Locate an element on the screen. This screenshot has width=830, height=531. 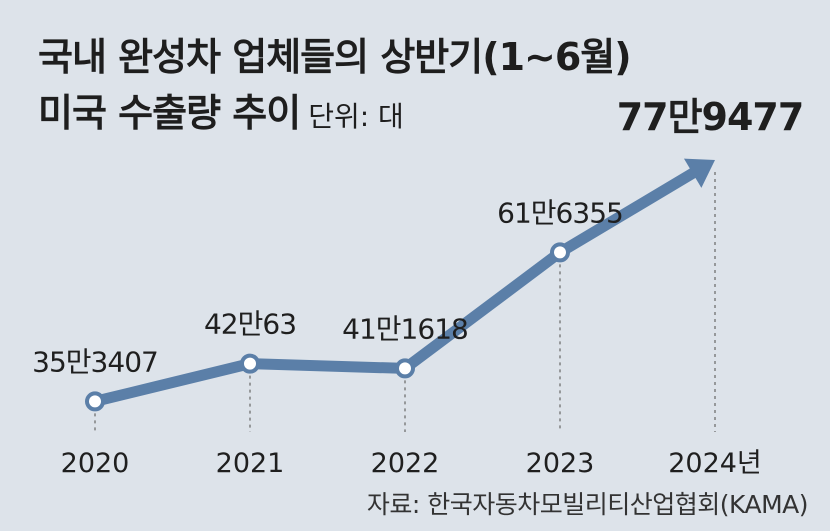
title-line-1: 국내 완성차 업체들의 상반기(1∼6월) is located at coordinates (335, 57).